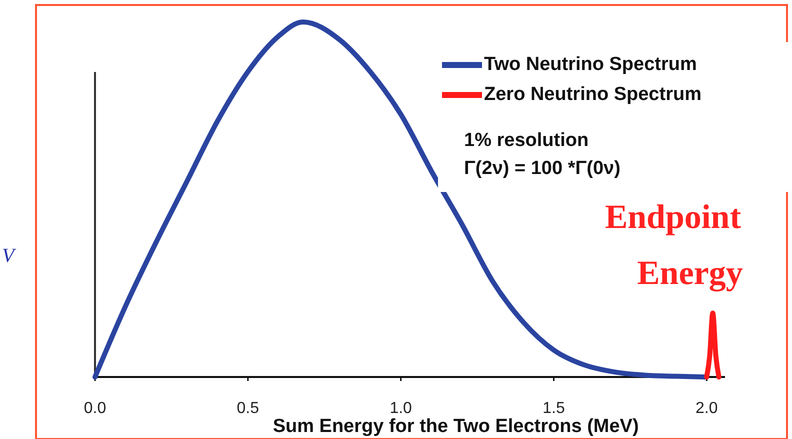 This screenshot has height=439, width=792. Describe the element at coordinates (248, 408) in the screenshot. I see `x-tick-label: 0.5` at that location.